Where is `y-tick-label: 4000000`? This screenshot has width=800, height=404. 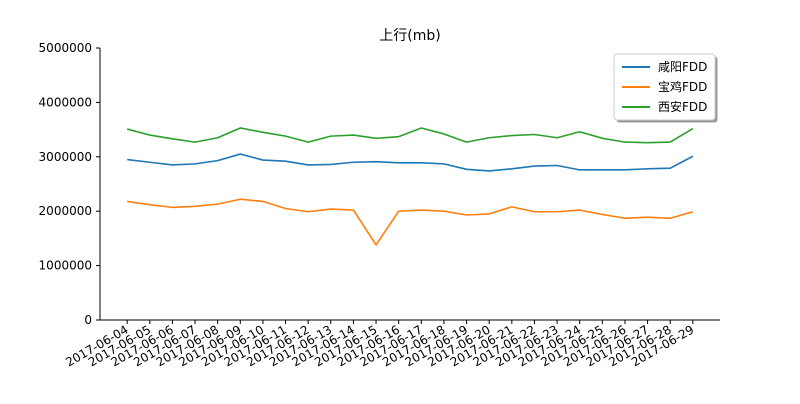
y-tick-label: 4000000 is located at coordinates (65, 102).